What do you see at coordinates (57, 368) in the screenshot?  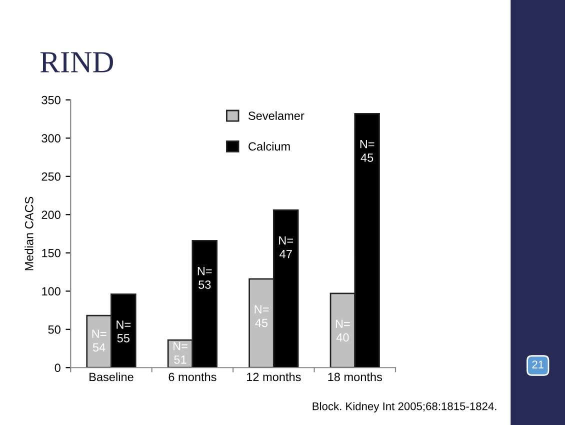 I see `y-tick-label: 0` at bounding box center [57, 368].